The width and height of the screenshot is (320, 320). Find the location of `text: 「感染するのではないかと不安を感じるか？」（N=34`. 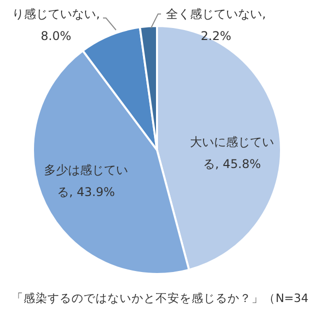

text: 「感染するのではないかと不安を感じるか？」（N=34 is located at coordinates (160, 298).